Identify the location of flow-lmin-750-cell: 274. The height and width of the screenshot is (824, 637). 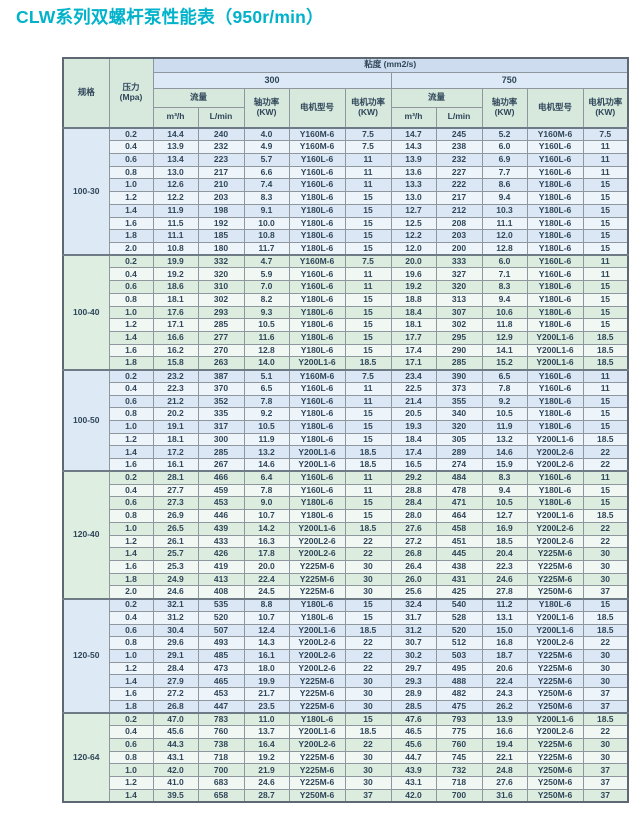
(459, 465).